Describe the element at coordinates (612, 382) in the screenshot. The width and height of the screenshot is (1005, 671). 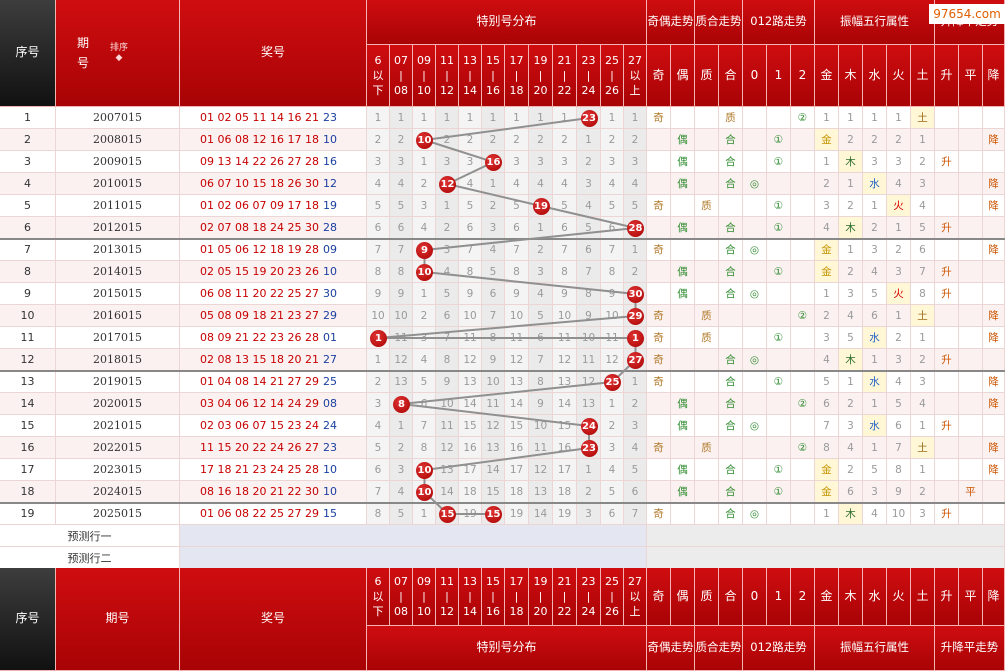
I see `special-number-ball: 25` at that location.